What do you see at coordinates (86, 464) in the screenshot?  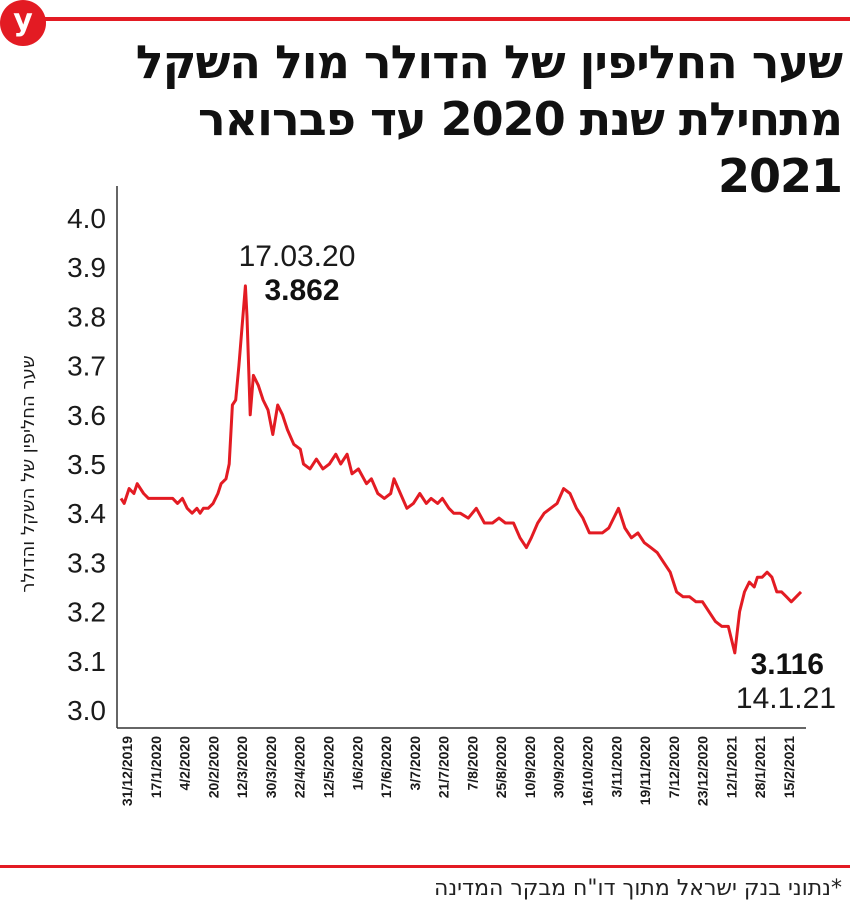 I see `y-tick-label: 3.5` at bounding box center [86, 464].